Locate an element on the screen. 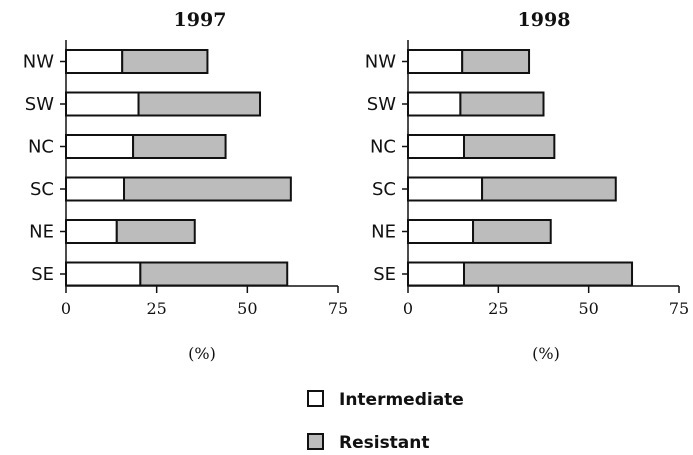 This screenshot has height=455, width=693. legend-label-intermediate: Intermediate is located at coordinates (401, 400).